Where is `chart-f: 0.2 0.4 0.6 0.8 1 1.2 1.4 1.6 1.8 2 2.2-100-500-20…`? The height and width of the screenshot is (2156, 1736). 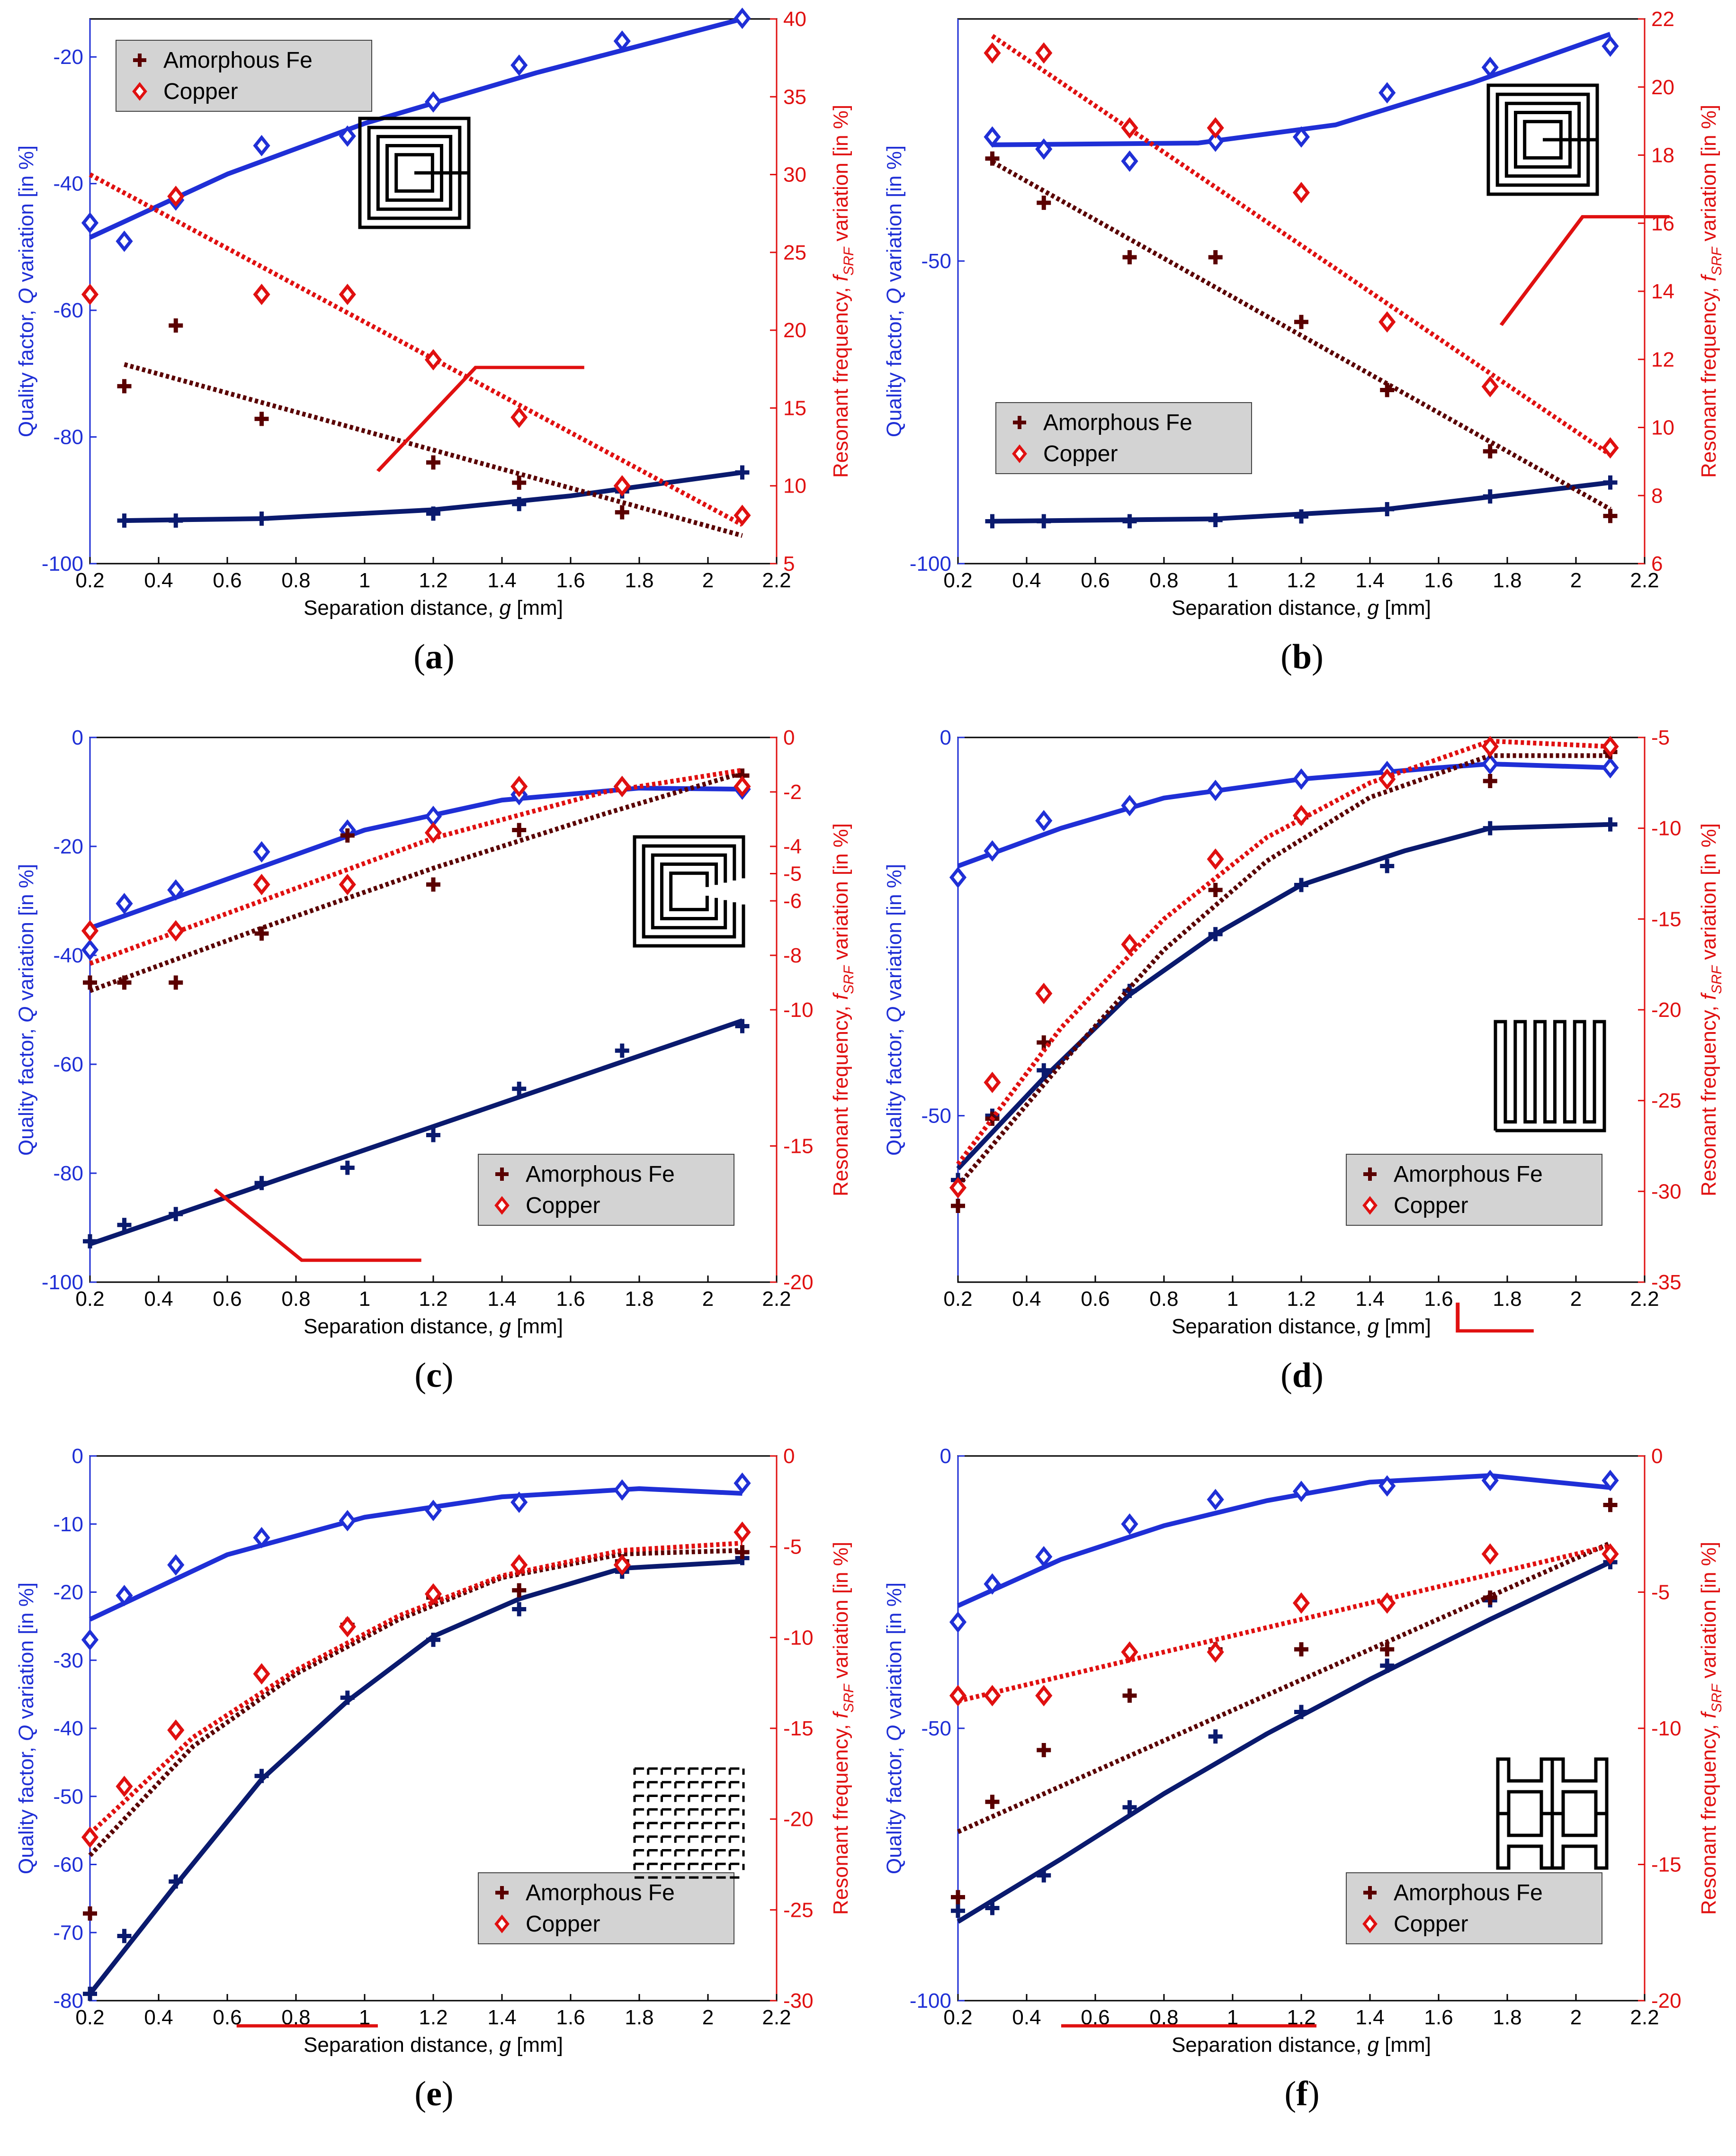
chart-f: 0.2 0.4 0.6 0.8 1 1.2 1.4 1.6 1.8 2 2.2-100-500-20… is located at coordinates (1304, 1751).